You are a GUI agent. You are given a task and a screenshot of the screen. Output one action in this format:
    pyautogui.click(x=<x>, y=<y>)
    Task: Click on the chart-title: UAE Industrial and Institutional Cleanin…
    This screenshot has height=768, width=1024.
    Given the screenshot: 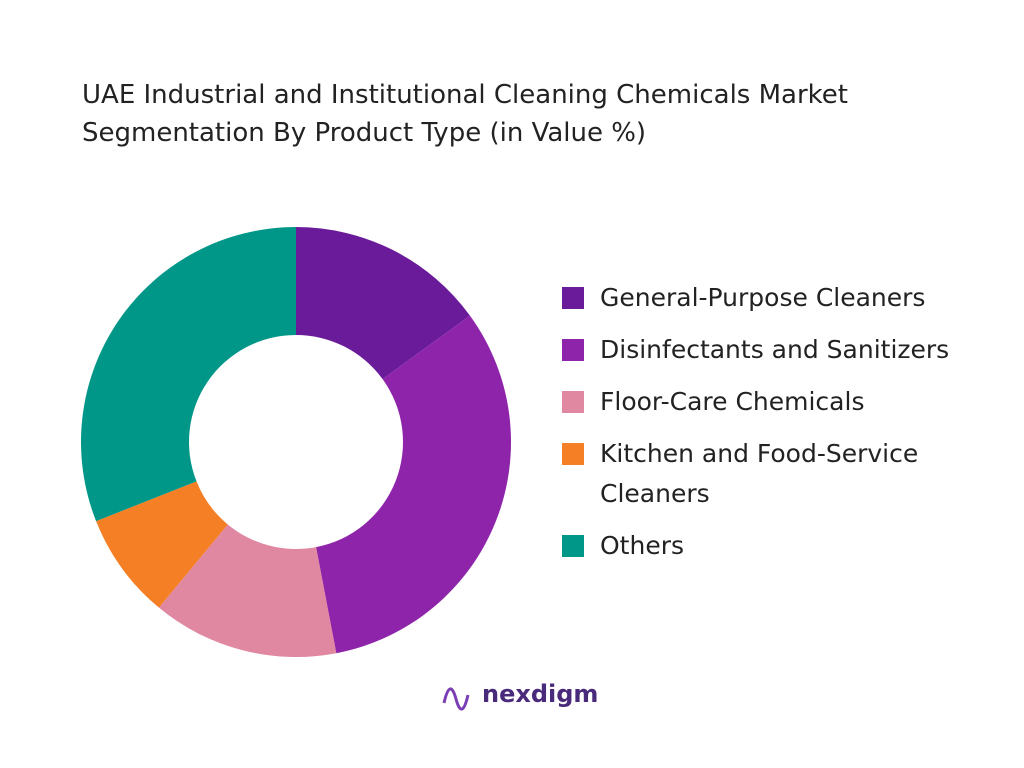 What is the action you would take?
    pyautogui.click(x=465, y=114)
    